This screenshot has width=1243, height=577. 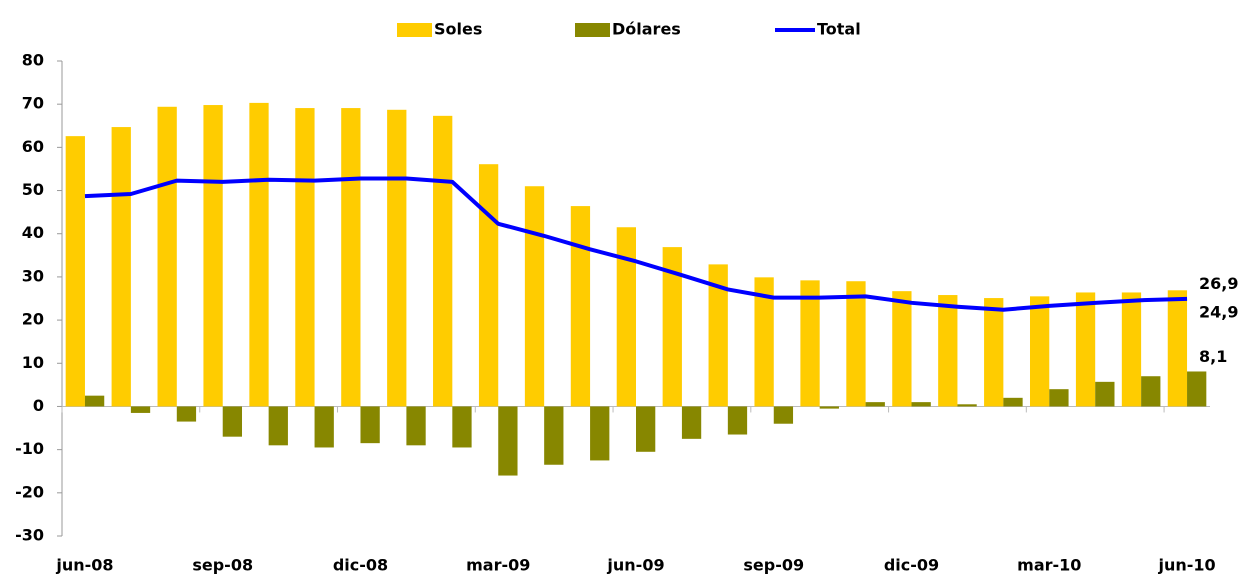 I want to click on y-tick-label: -30, so click(x=29, y=535).